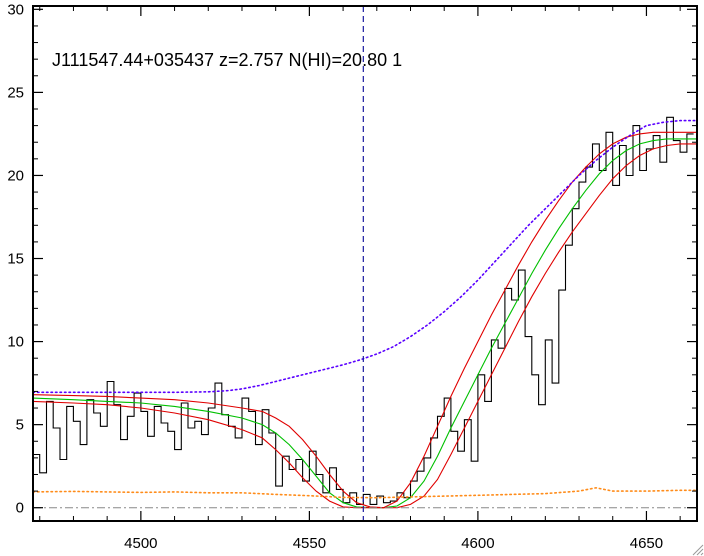 The width and height of the screenshot is (704, 556). What do you see at coordinates (140, 543) in the screenshot?
I see `x-tick-label: 4500` at bounding box center [140, 543].